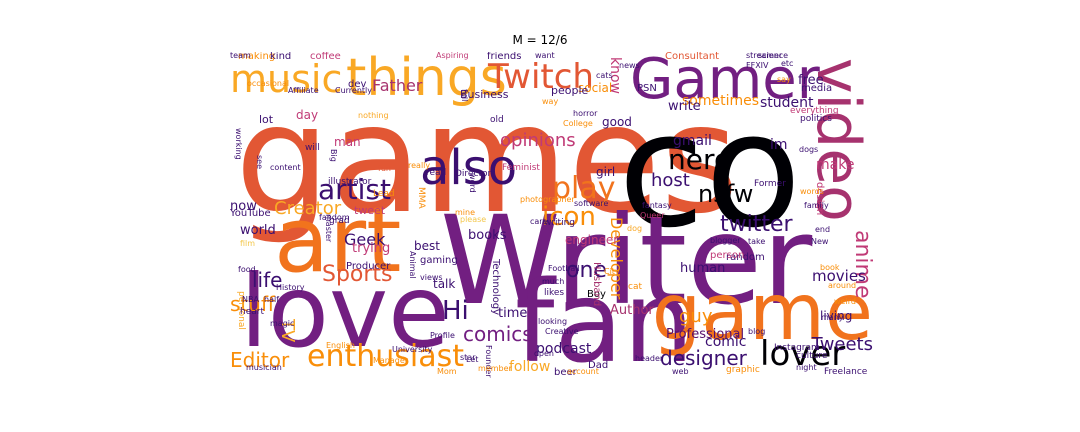 The width and height of the screenshot is (1080, 432). Describe the element at coordinates (727, 255) in the screenshot. I see `word-cloud-word: person` at that location.